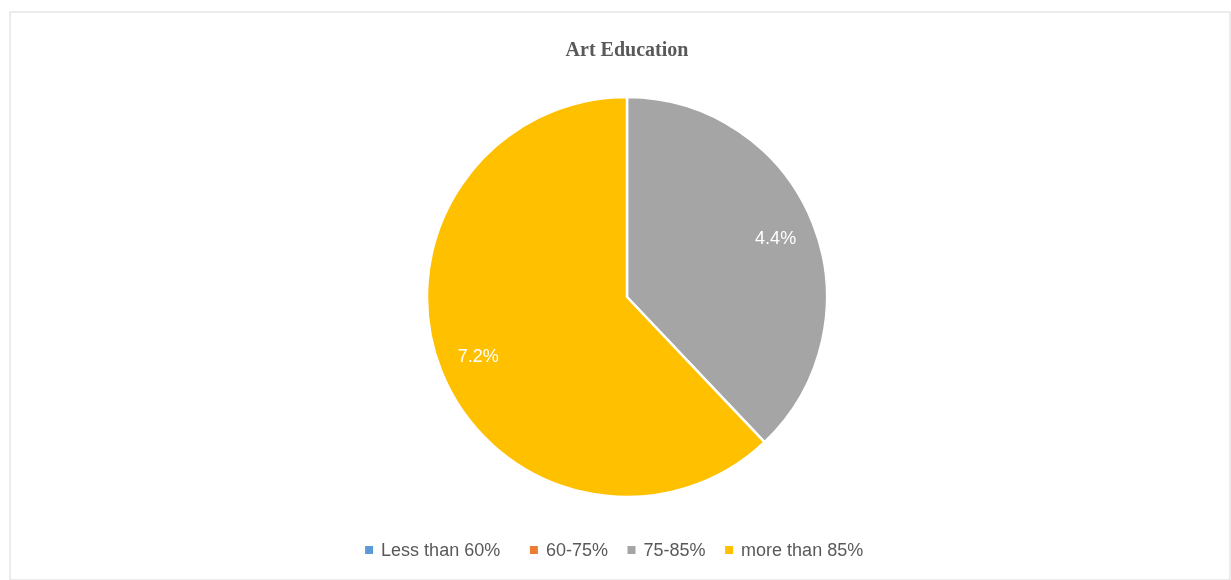 Image resolution: width=1231 pixels, height=580 pixels. Describe the element at coordinates (776, 237) in the screenshot. I see `data-label: 4.4%` at that location.